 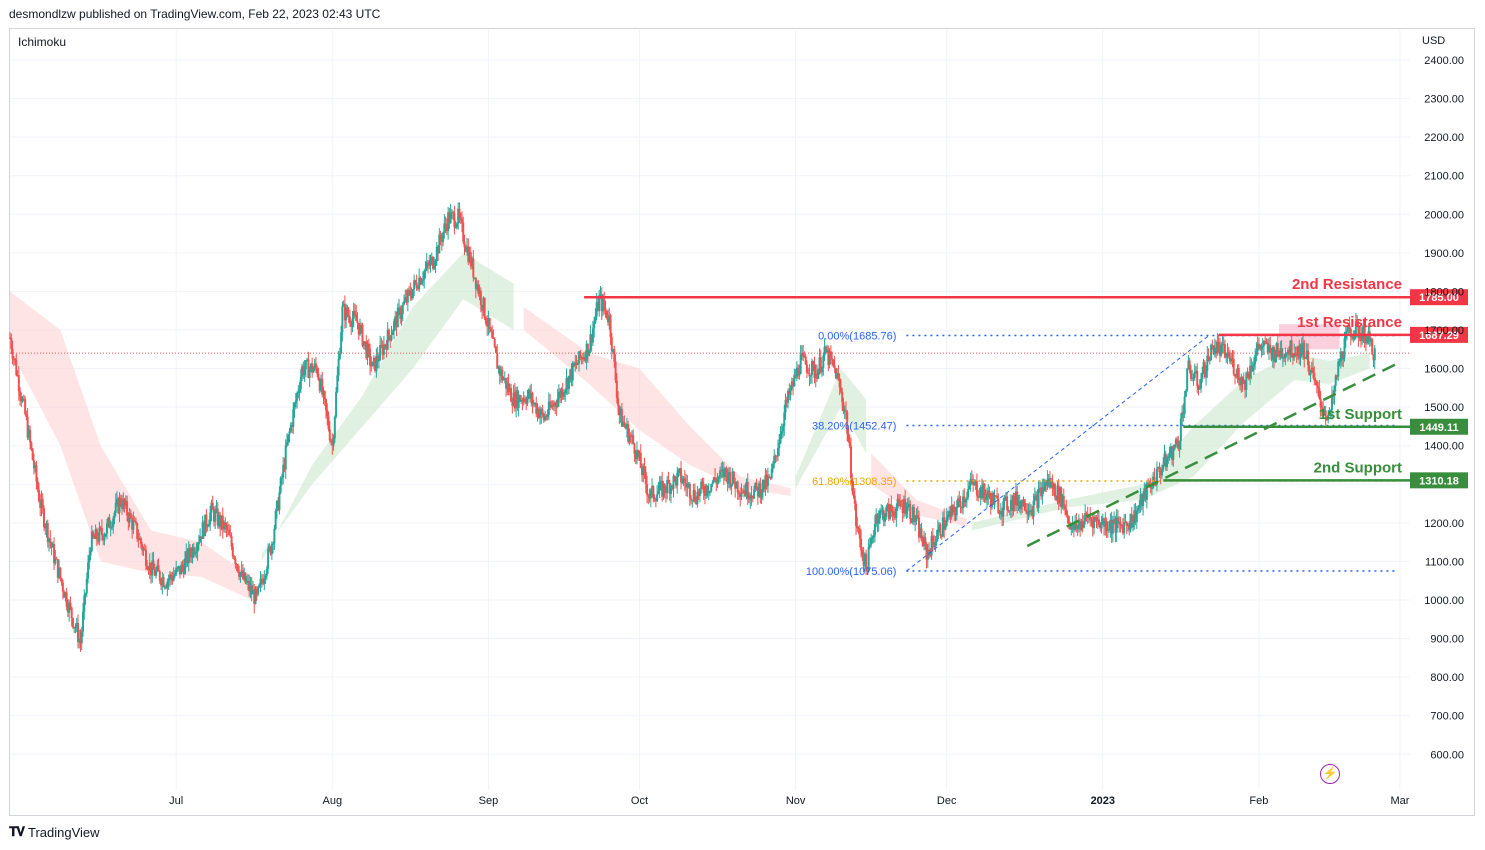 I want to click on x-tick-label: Oct, so click(x=639, y=801).